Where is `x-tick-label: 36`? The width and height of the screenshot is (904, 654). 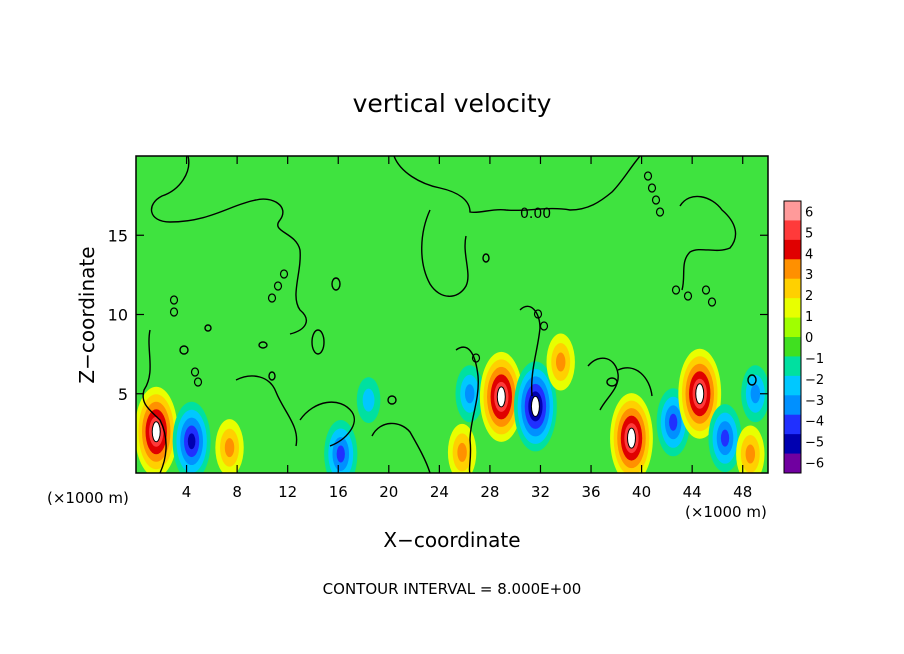 x-tick-label: 36 is located at coordinates (590, 492).